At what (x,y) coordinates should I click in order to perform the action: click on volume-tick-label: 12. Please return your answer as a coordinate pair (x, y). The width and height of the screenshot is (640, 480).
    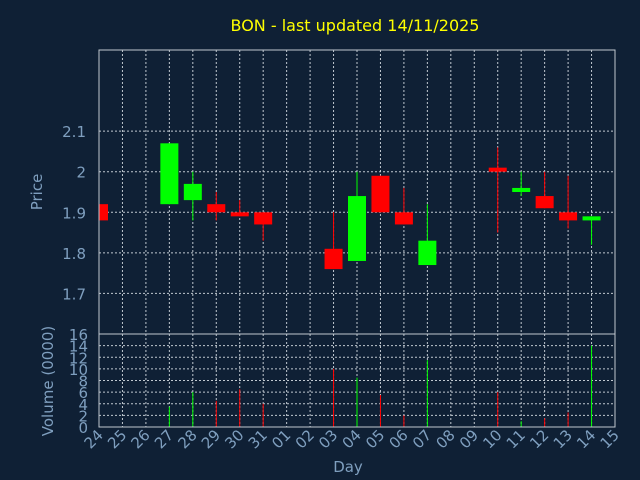
    Looking at the image, I should click on (78, 358).